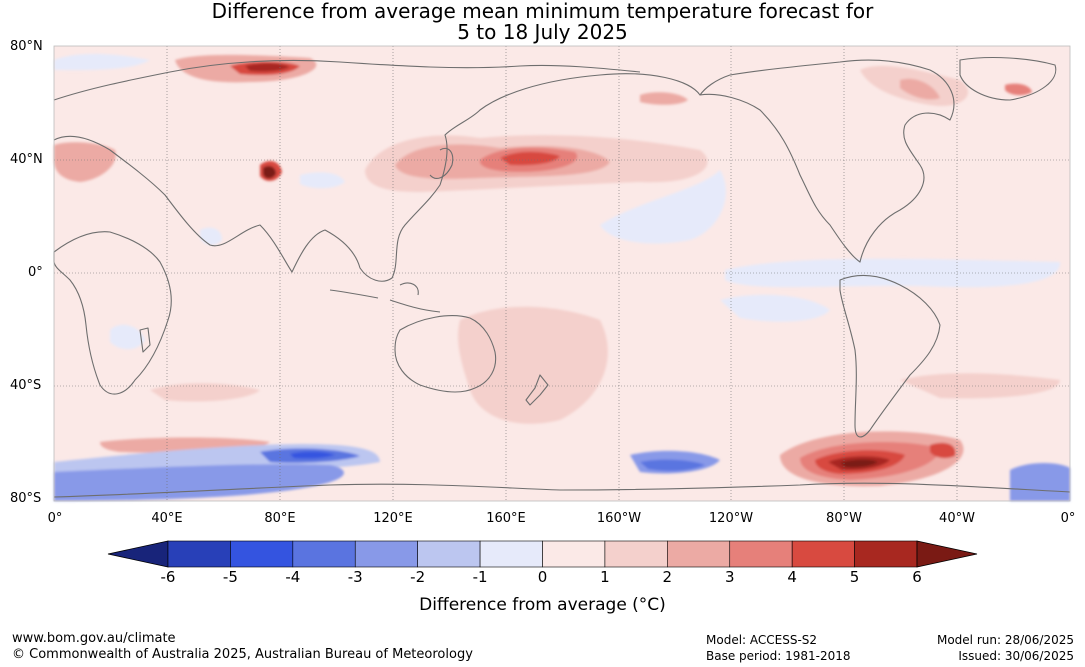 The width and height of the screenshot is (1085, 667). I want to click on colorbar-tick-label: -4, so click(293, 577).